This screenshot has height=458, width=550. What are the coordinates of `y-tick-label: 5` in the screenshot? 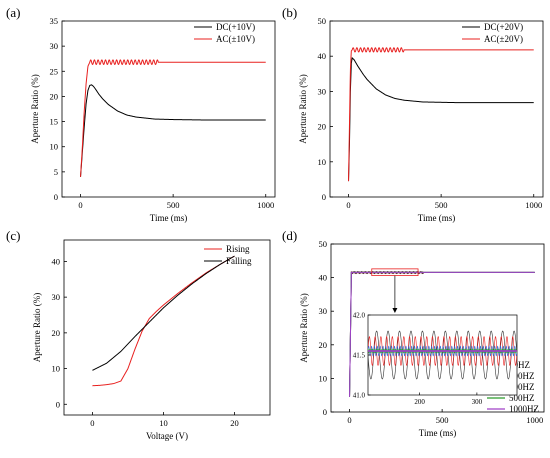 It's located at (56, 172).